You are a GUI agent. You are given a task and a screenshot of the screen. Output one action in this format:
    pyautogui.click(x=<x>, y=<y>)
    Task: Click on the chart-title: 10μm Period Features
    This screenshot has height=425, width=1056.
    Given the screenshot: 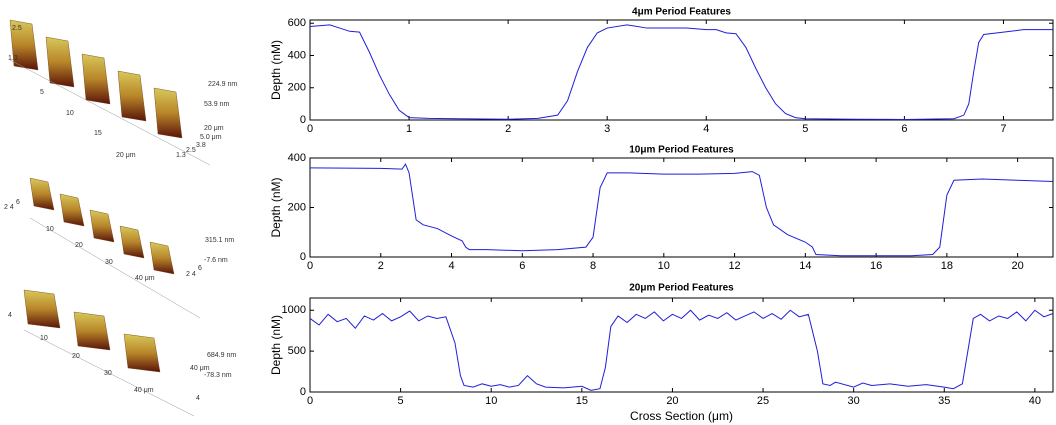 What is the action you would take?
    pyautogui.click(x=681, y=150)
    